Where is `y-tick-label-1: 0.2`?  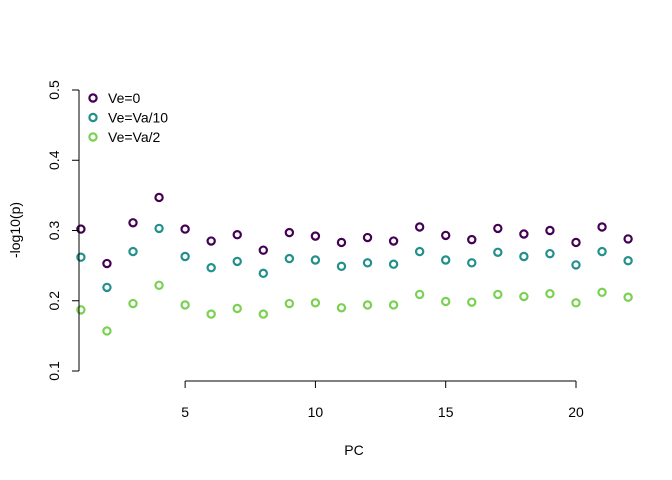
y-tick-label-1: 0.2 is located at coordinates (54, 301).